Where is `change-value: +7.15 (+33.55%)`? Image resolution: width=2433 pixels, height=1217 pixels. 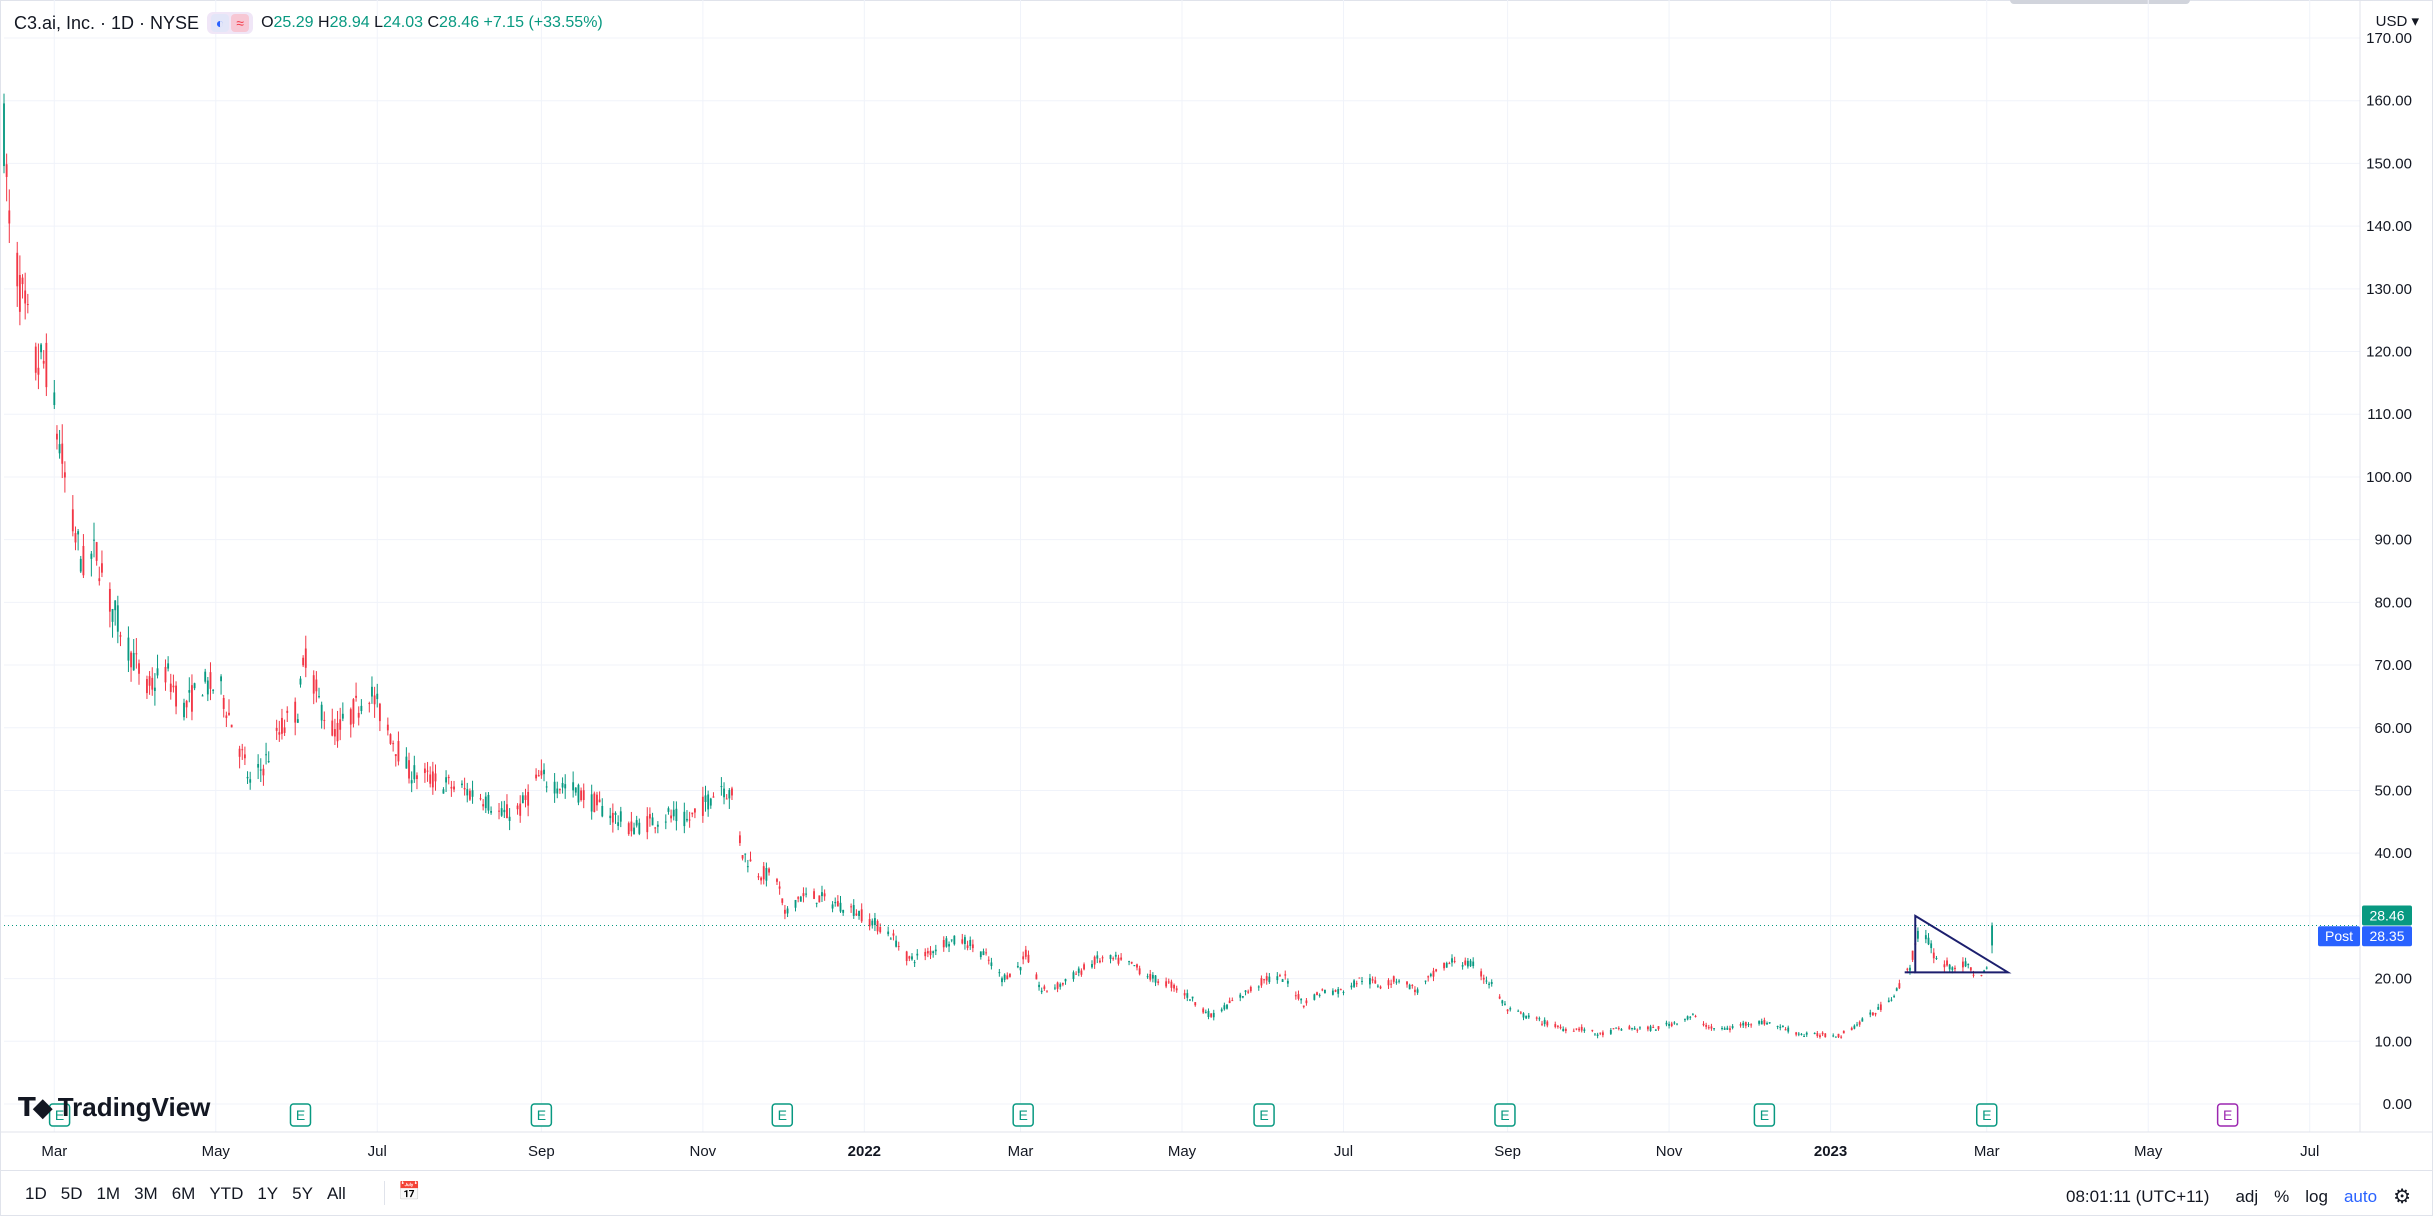
change-value: +7.15 (+33.55%) is located at coordinates (543, 22).